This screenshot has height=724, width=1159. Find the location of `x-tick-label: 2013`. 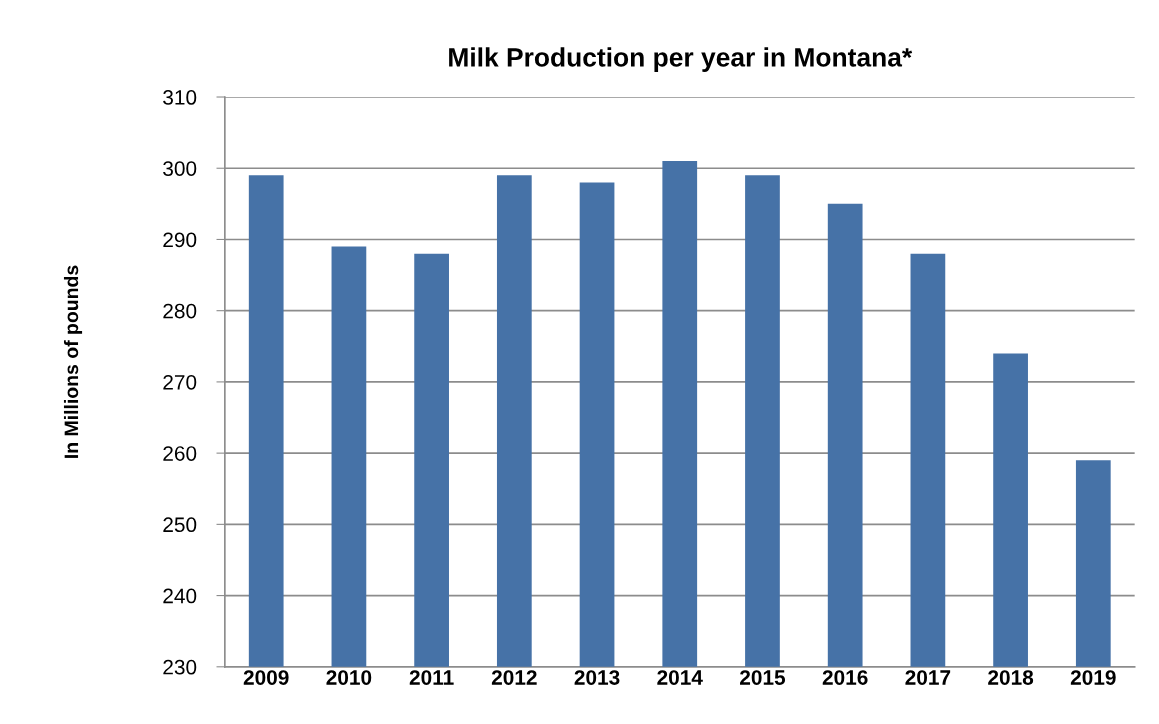

x-tick-label: 2013 is located at coordinates (597, 677).